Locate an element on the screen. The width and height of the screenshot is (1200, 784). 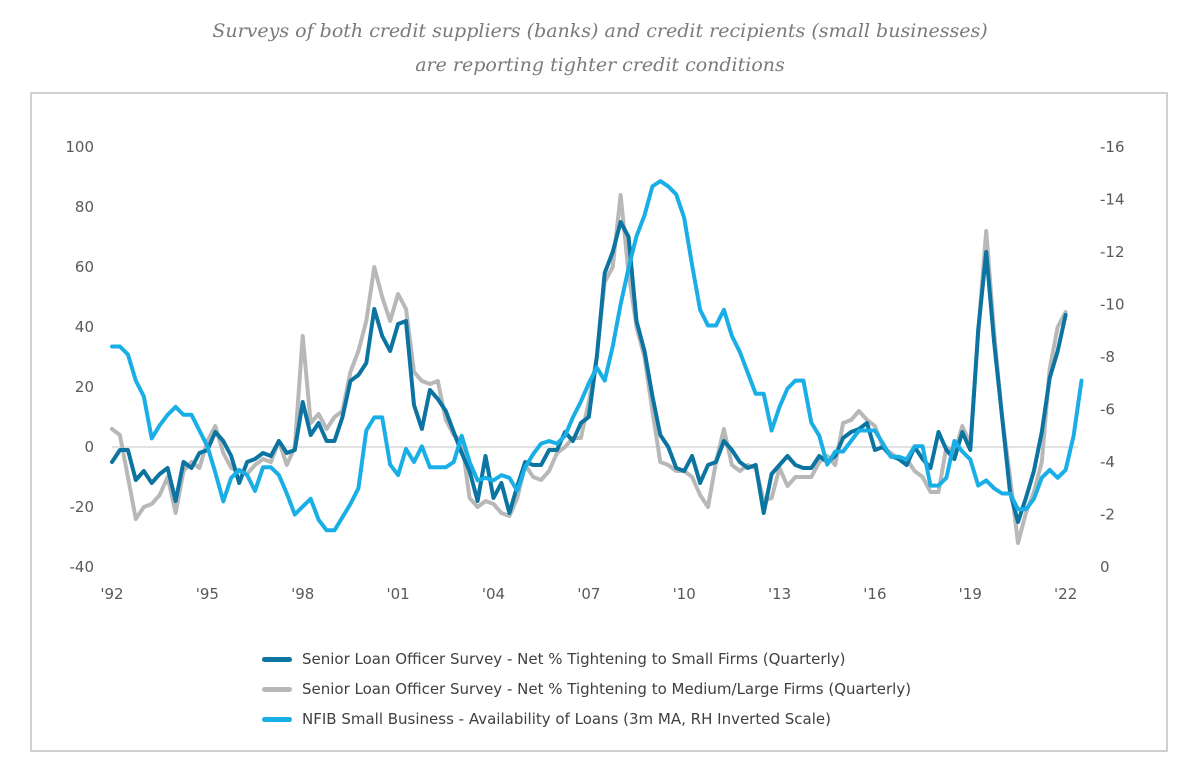
y-tick-left-5: 0 is located at coordinates (89, 447).